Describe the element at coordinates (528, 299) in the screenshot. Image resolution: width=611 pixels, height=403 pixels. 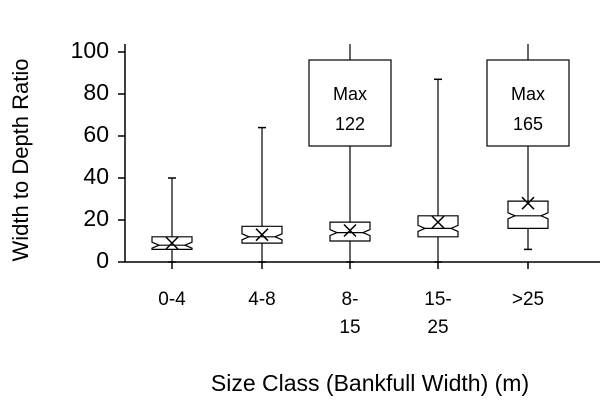
I see `x-tick-label: >25` at that location.